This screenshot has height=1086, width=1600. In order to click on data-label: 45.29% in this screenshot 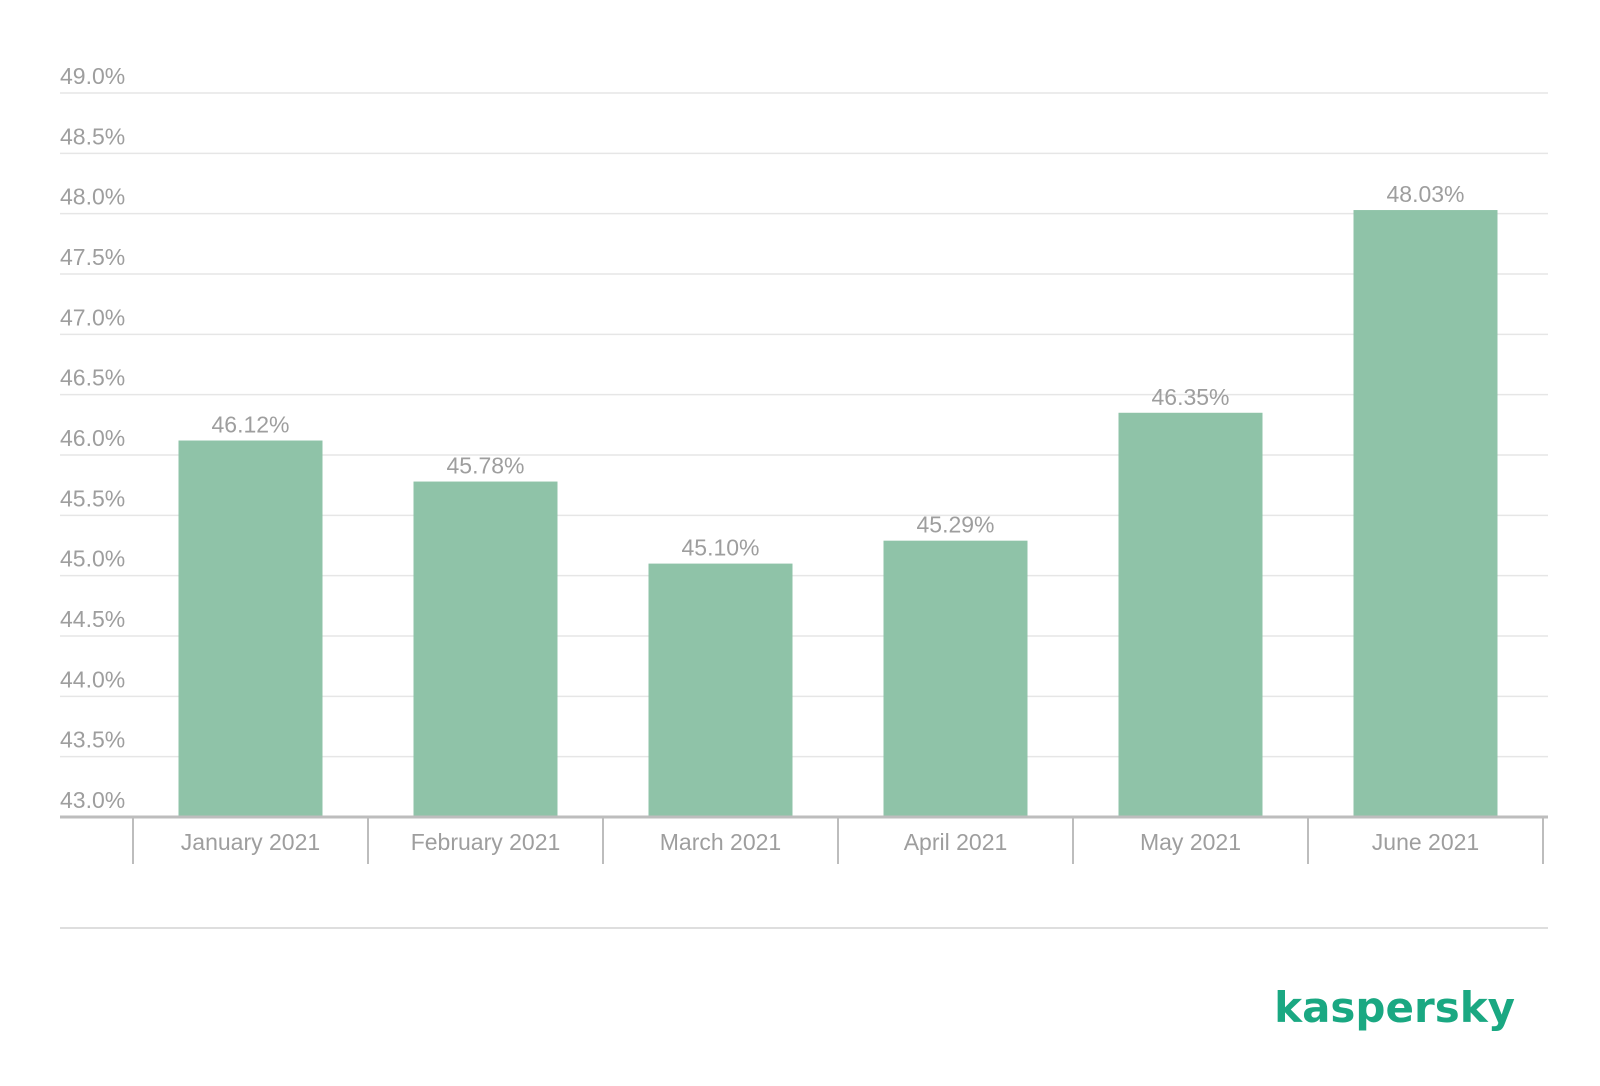, I will do `click(955, 525)`.